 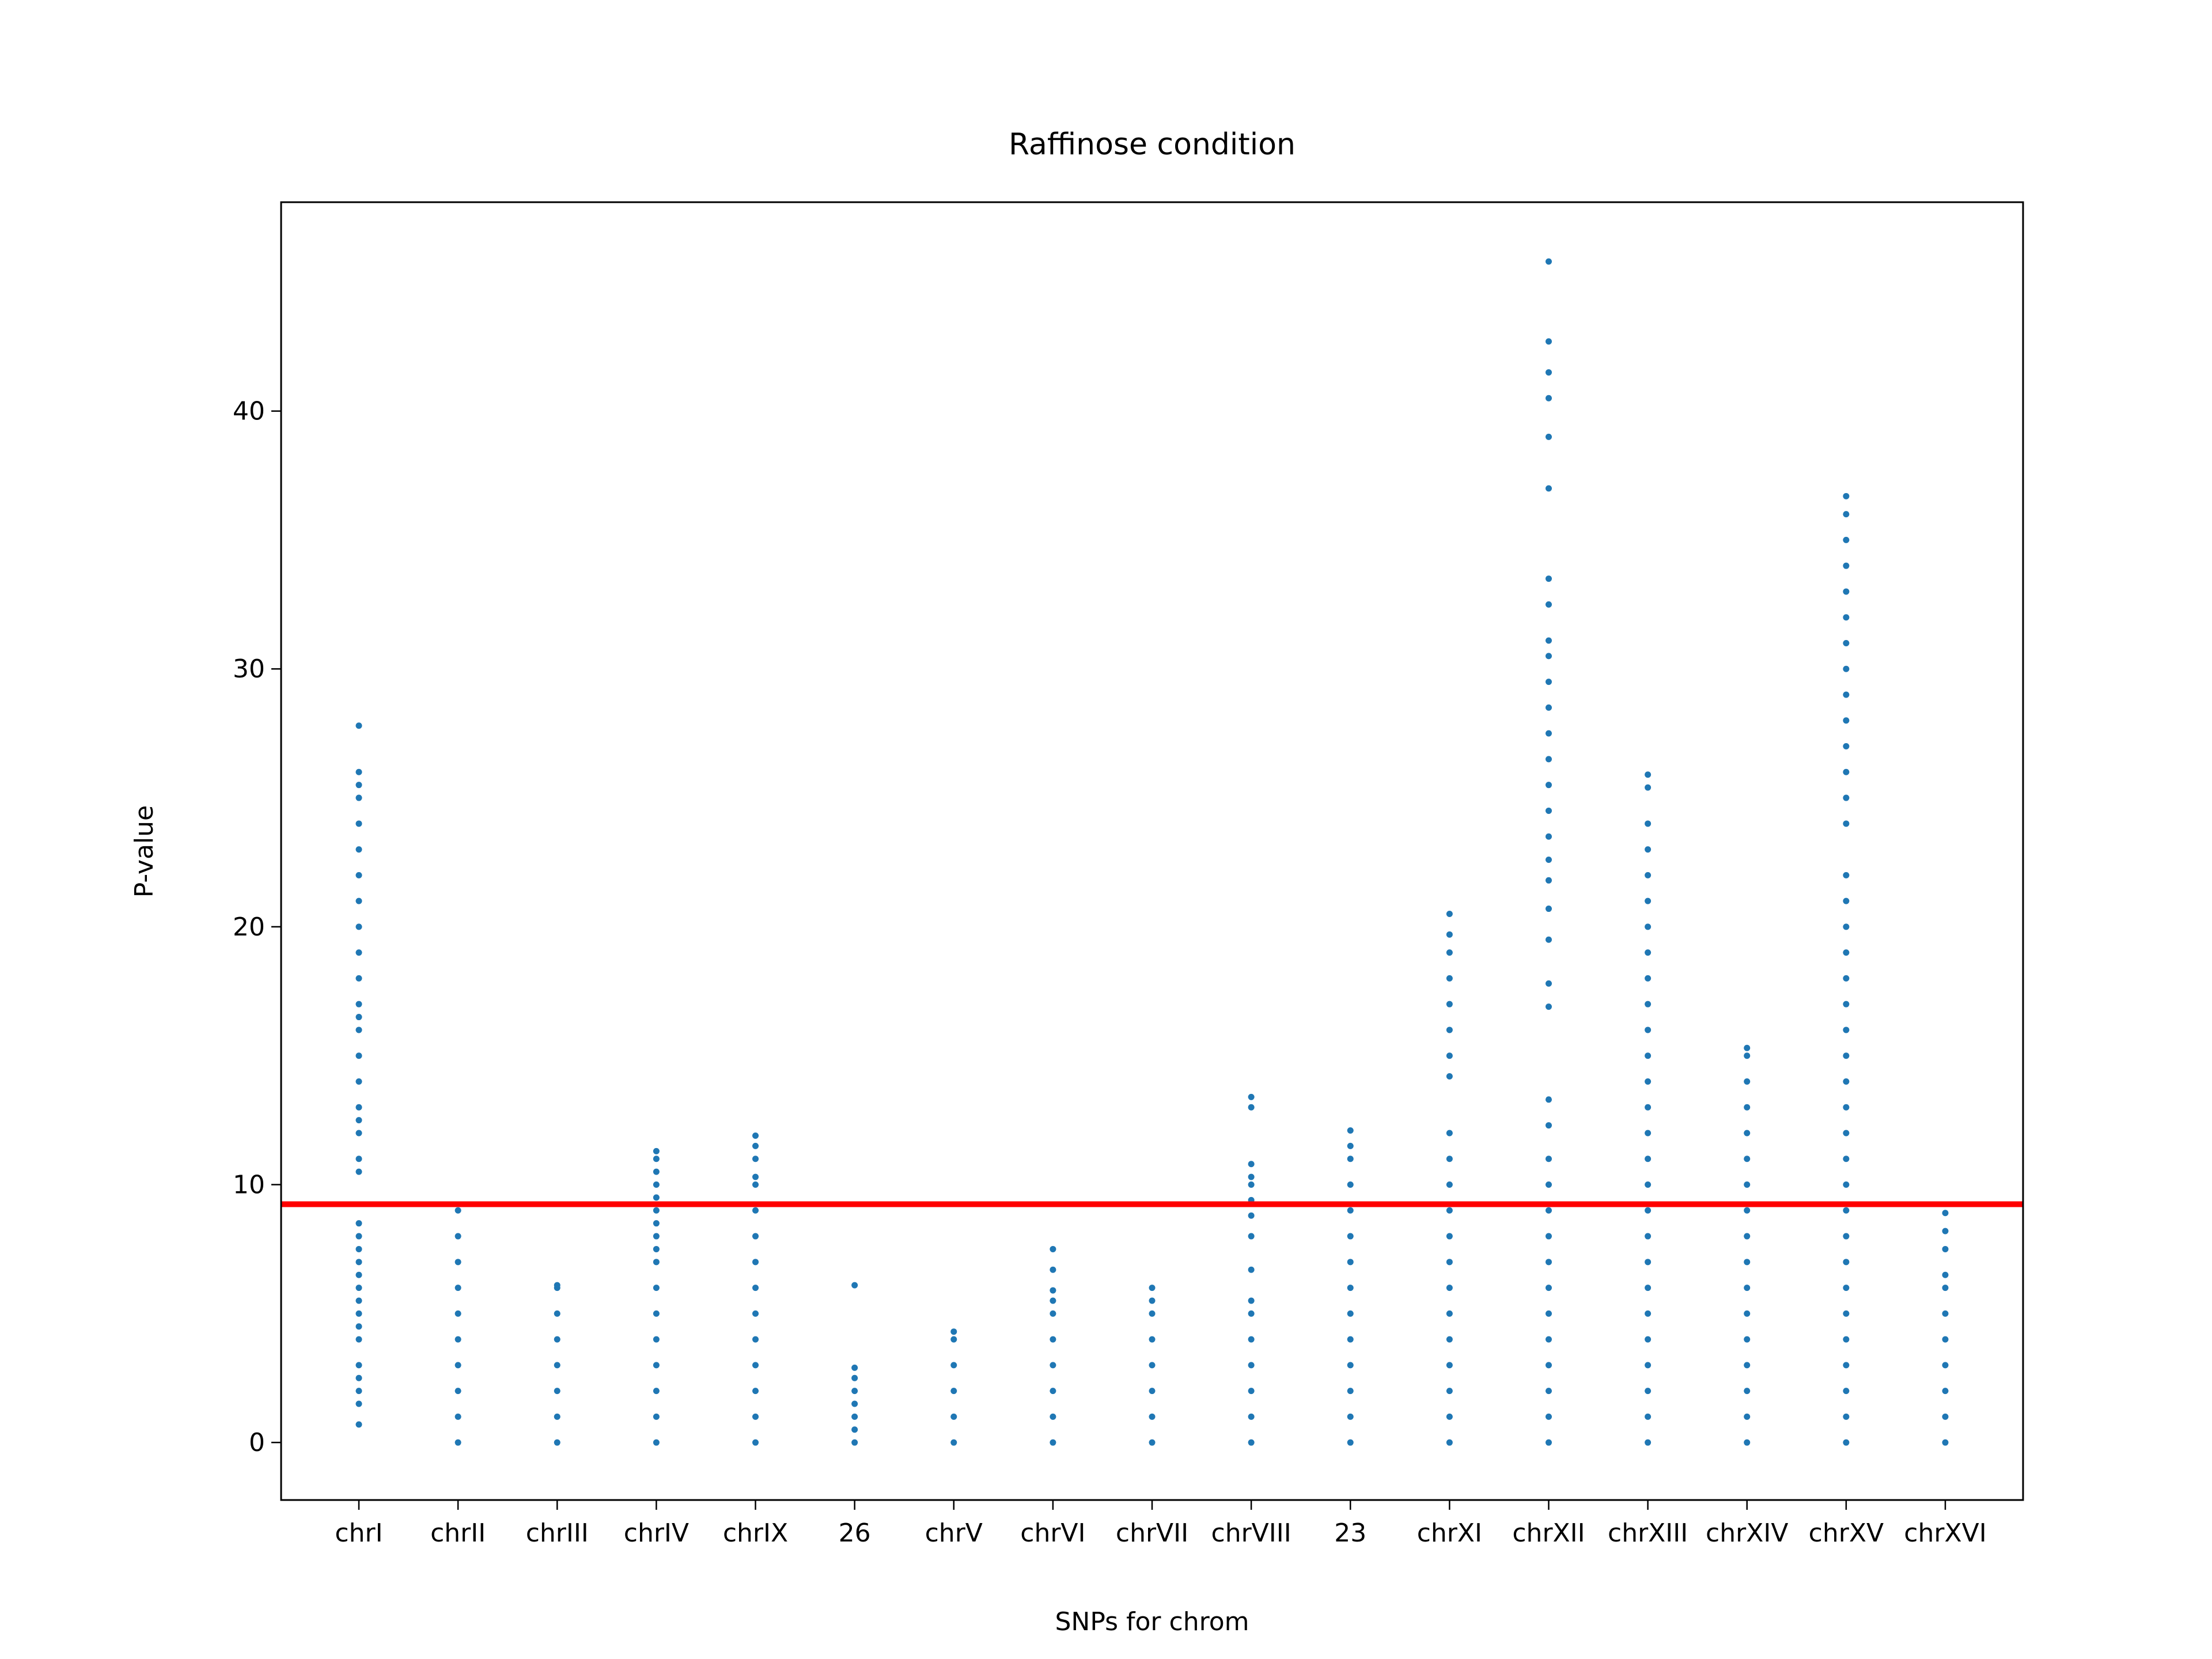 What do you see at coordinates (458, 1533) in the screenshot?
I see `x-tick-label: chrII` at bounding box center [458, 1533].